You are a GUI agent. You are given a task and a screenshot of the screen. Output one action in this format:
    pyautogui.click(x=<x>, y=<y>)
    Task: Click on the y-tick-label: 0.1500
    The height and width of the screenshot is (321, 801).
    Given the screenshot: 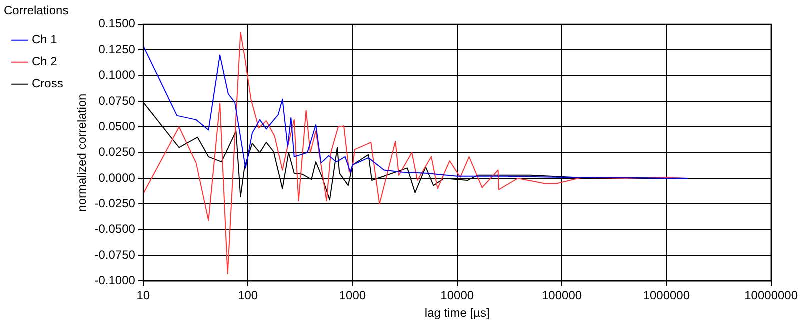 What is the action you would take?
    pyautogui.click(x=117, y=23)
    